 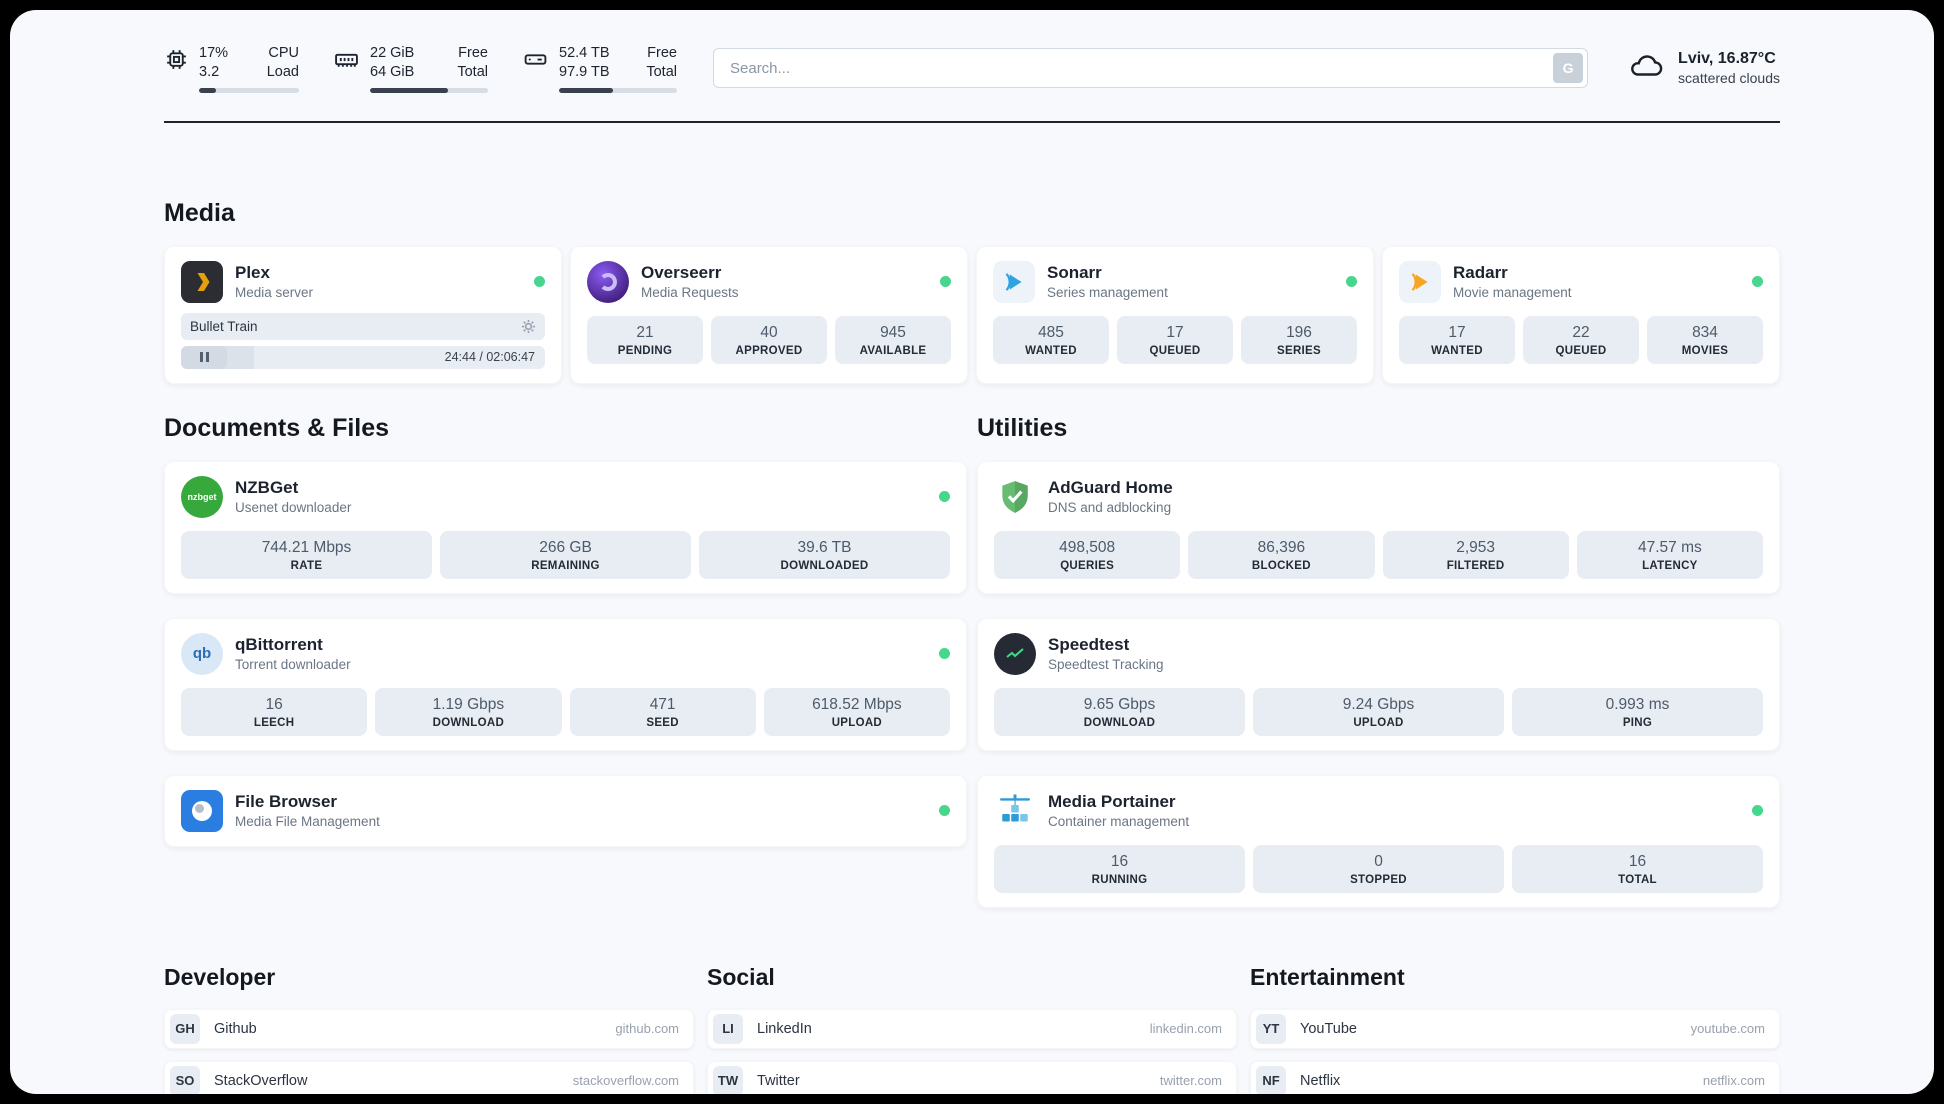 I want to click on stat-box: 17 QUEUED, so click(x=1175, y=339).